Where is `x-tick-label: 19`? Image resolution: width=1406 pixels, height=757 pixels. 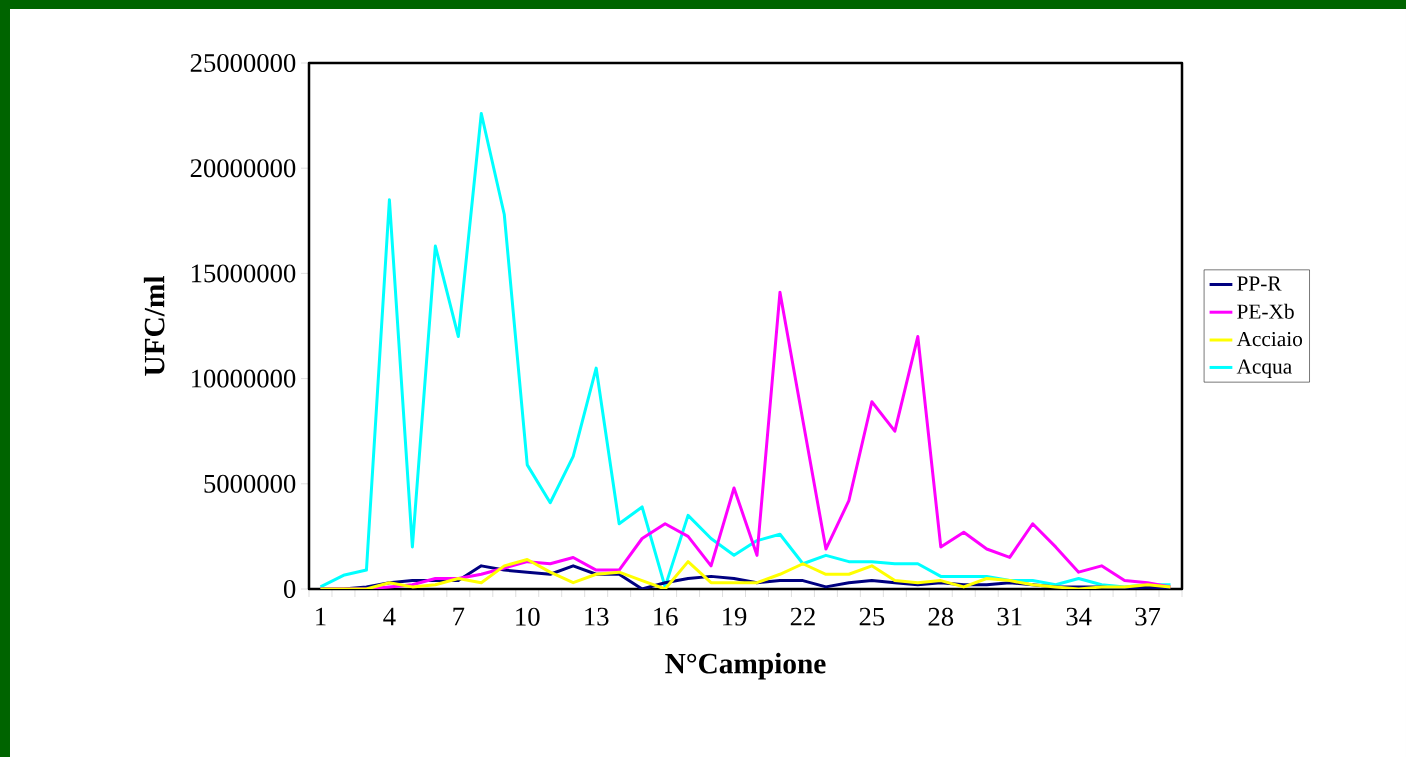
x-tick-label: 19 is located at coordinates (735, 616).